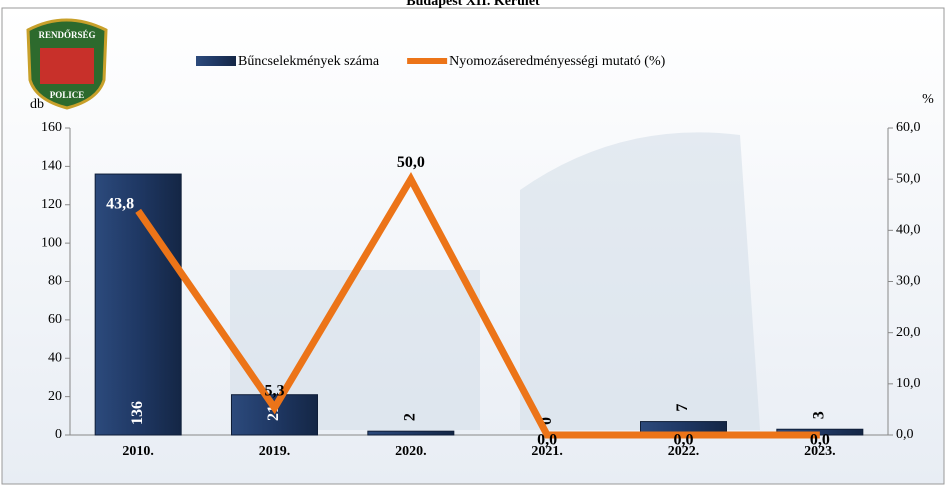 This screenshot has height=486, width=946. Describe the element at coordinates (55, 319) in the screenshot. I see `y-tick-label: 60` at that location.